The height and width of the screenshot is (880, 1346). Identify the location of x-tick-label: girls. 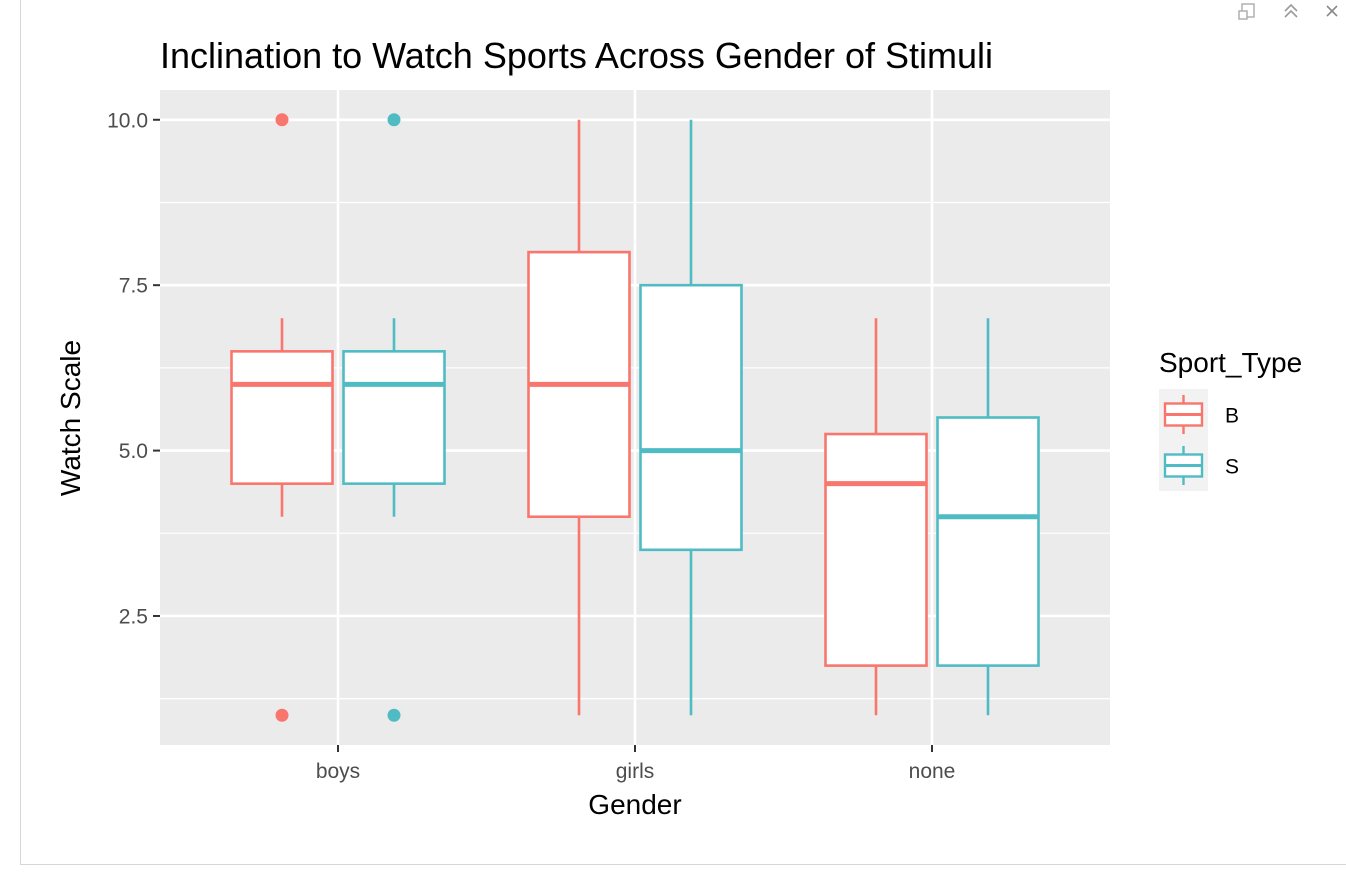
(635, 771).